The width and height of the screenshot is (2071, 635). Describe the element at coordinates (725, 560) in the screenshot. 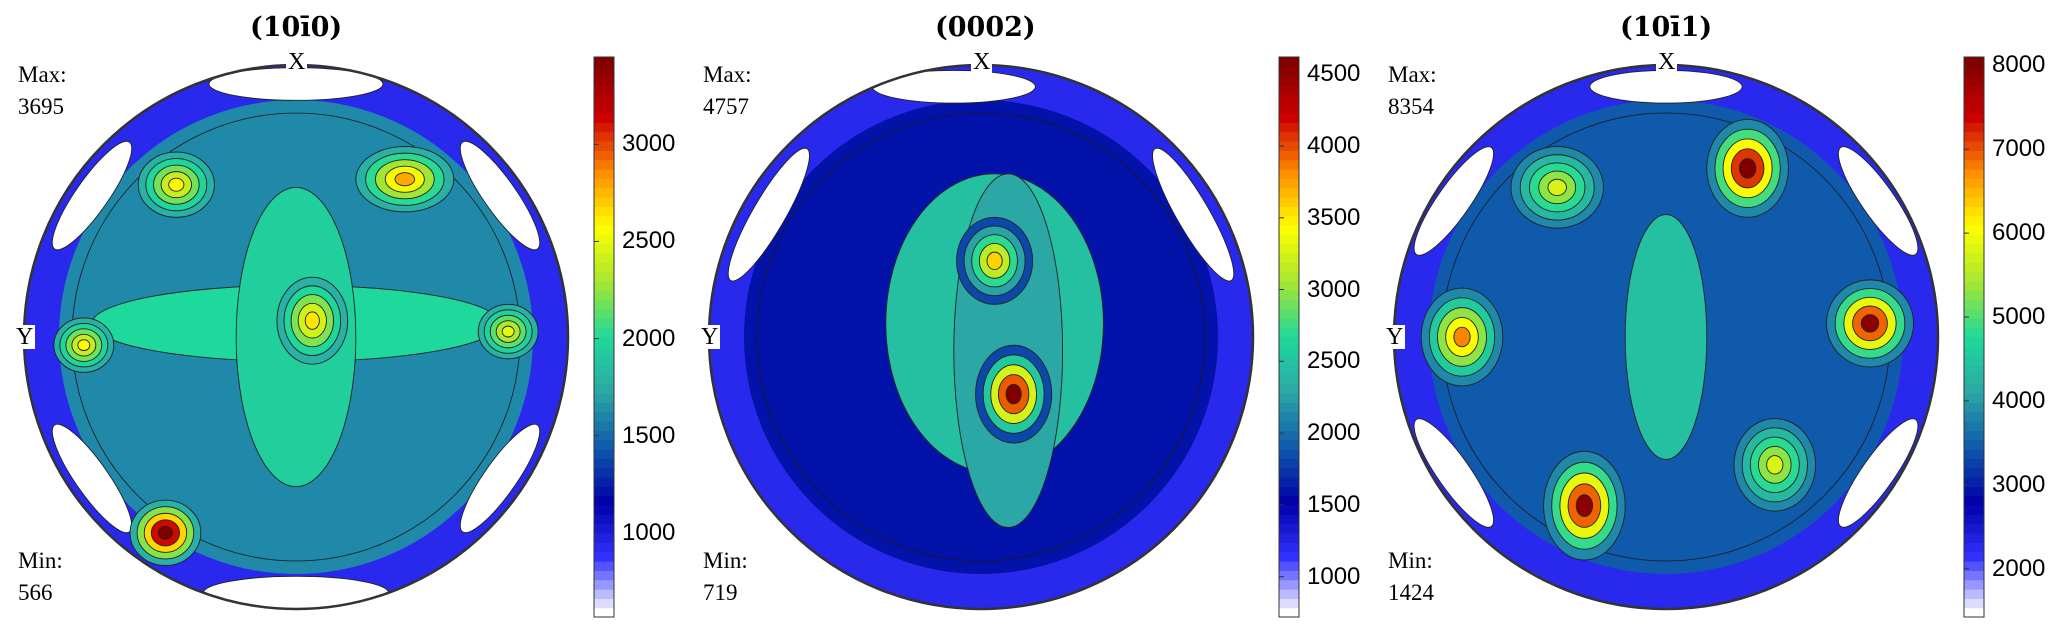

I see `pole-figure-2-min-label: Min:` at that location.